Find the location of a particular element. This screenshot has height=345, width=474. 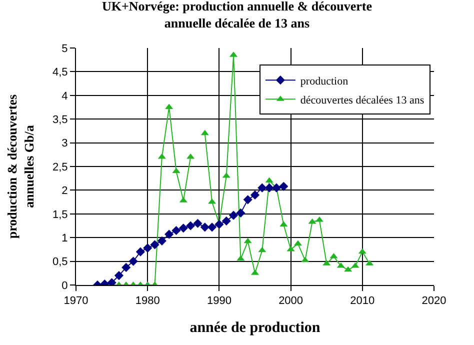

y-tick-label: 2 is located at coordinates (65, 191).